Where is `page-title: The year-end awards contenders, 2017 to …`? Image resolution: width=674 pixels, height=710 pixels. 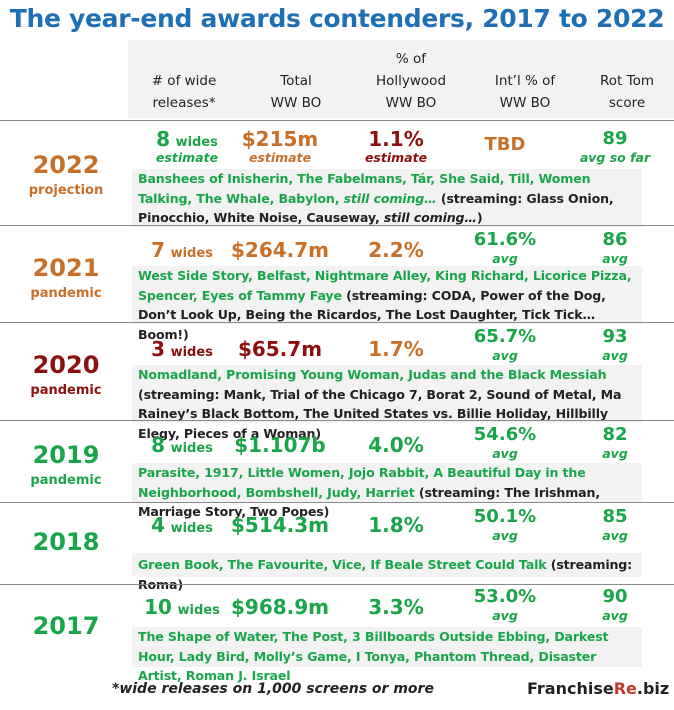 page-title: The year-end awards contenders, 2017 to … is located at coordinates (337, 18).